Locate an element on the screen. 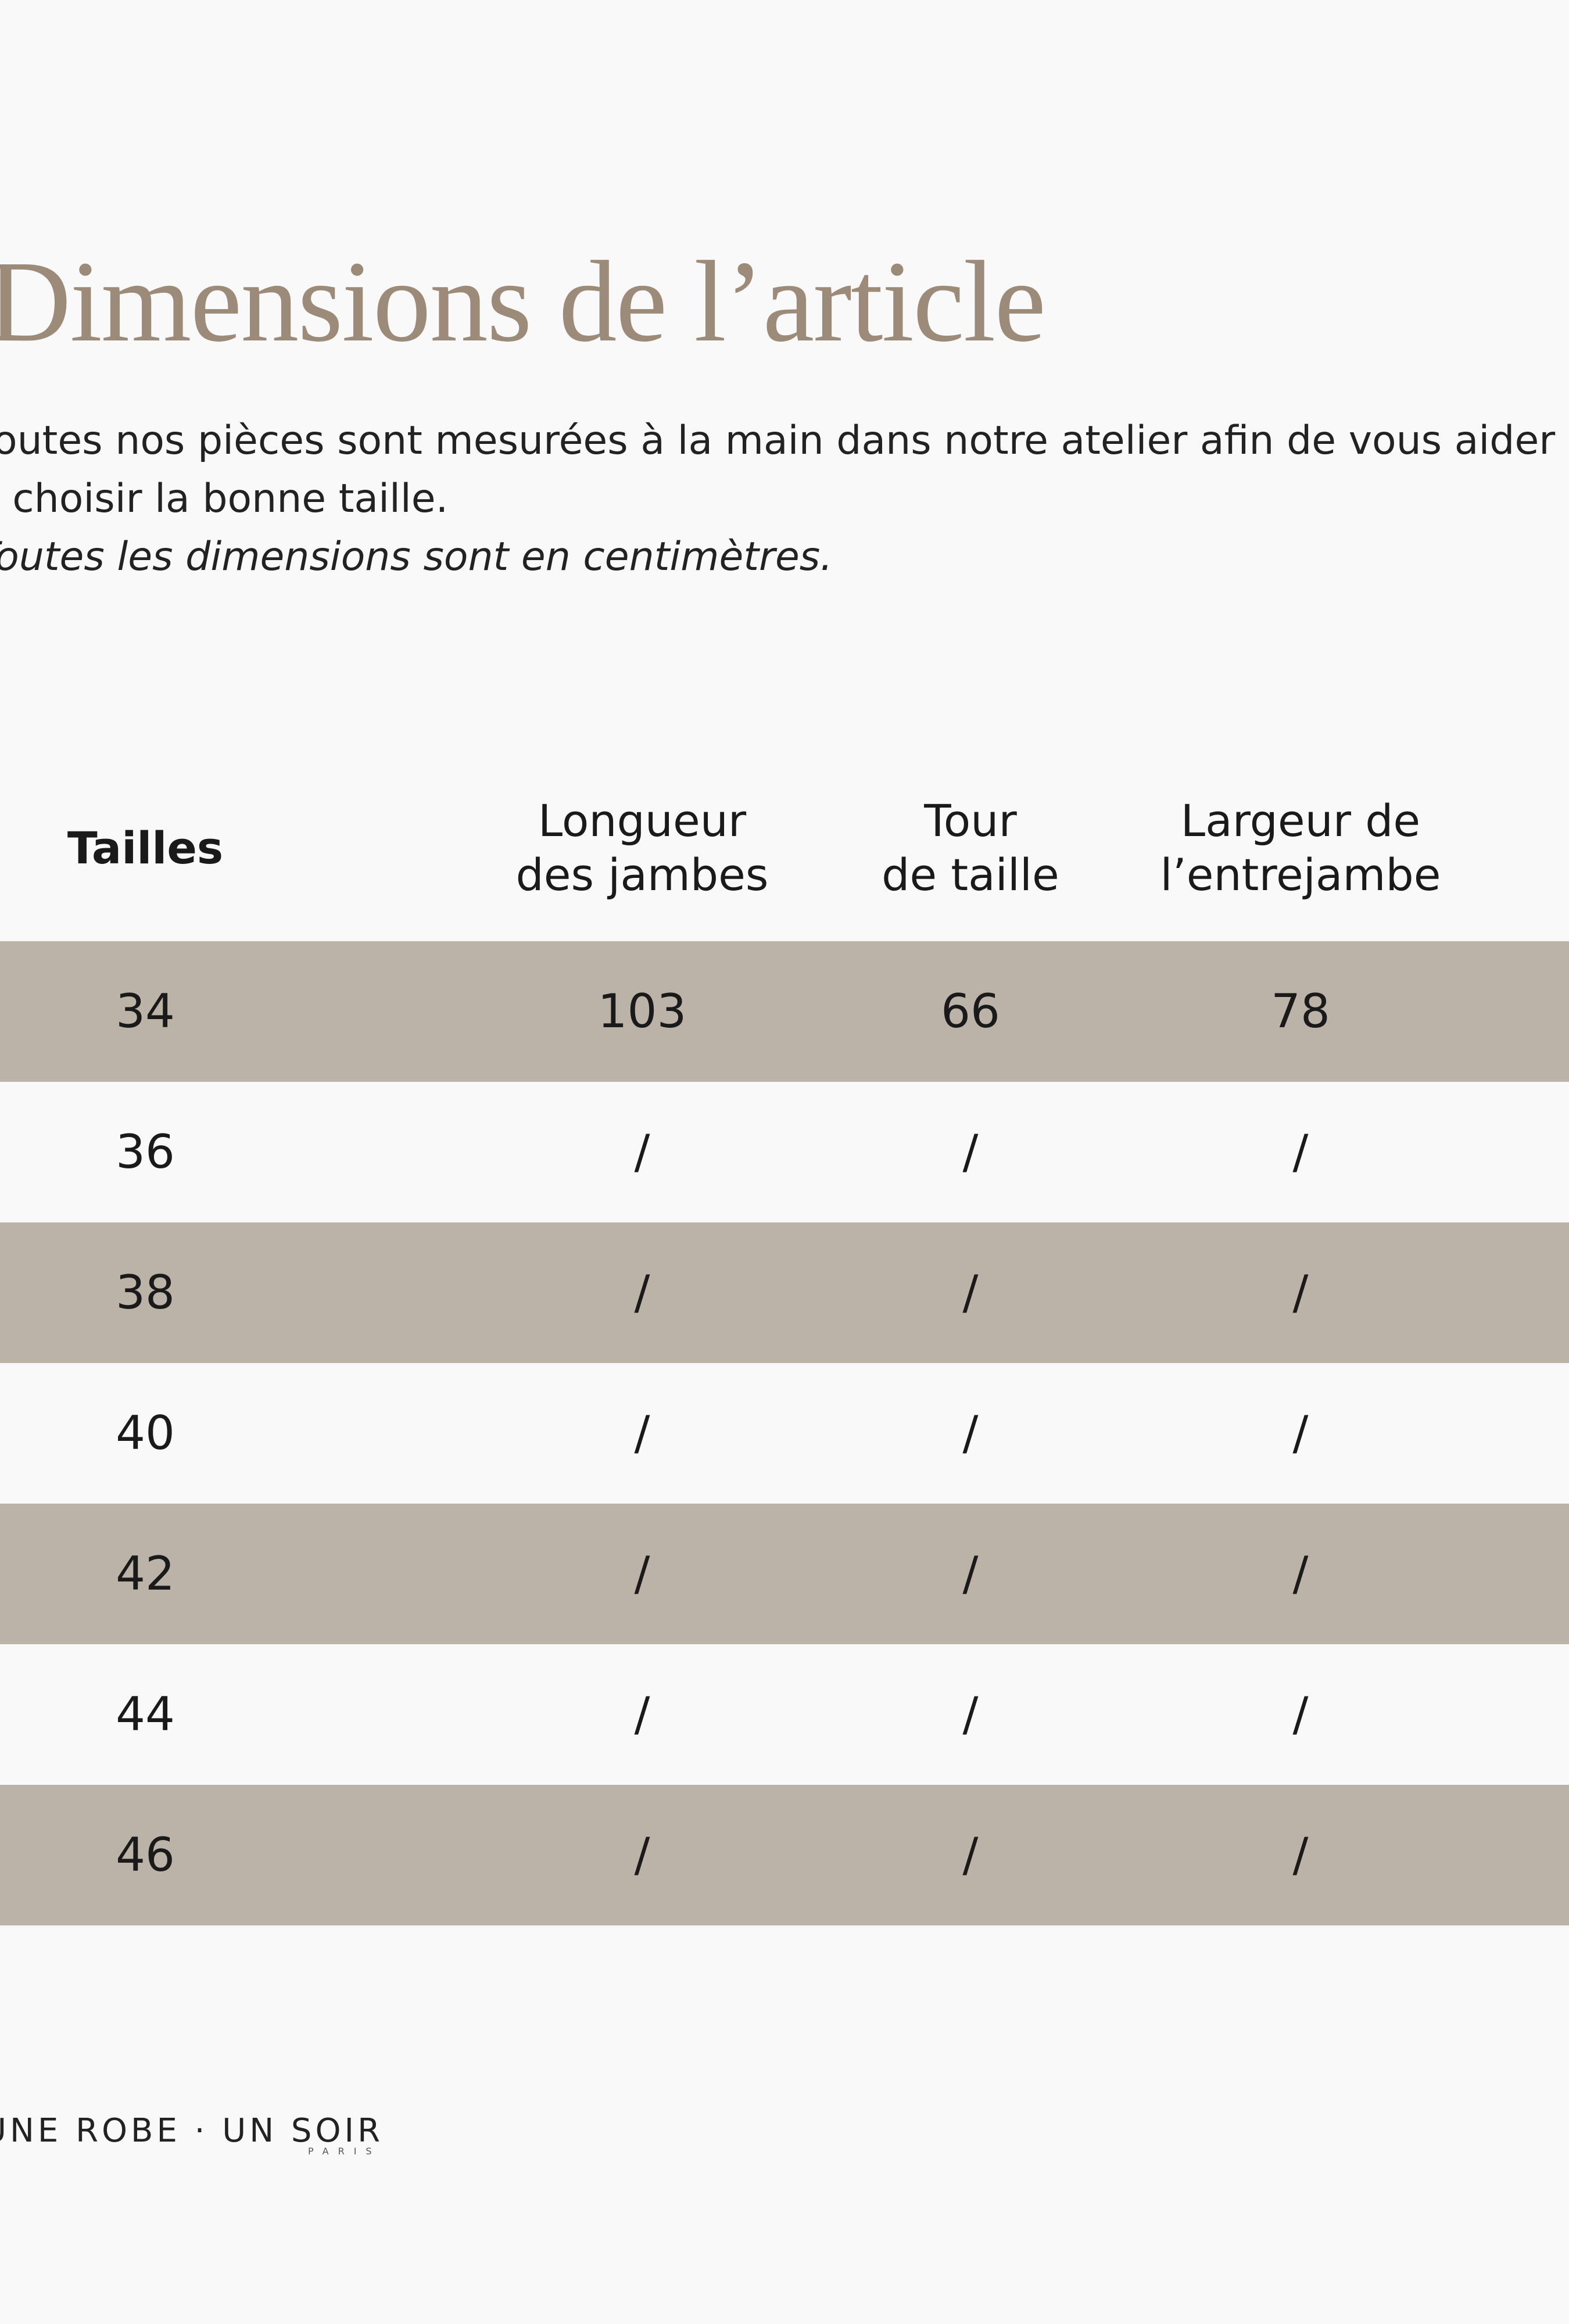 The width and height of the screenshot is (1569, 2324). header-cell: Tour de taille is located at coordinates (970, 848).